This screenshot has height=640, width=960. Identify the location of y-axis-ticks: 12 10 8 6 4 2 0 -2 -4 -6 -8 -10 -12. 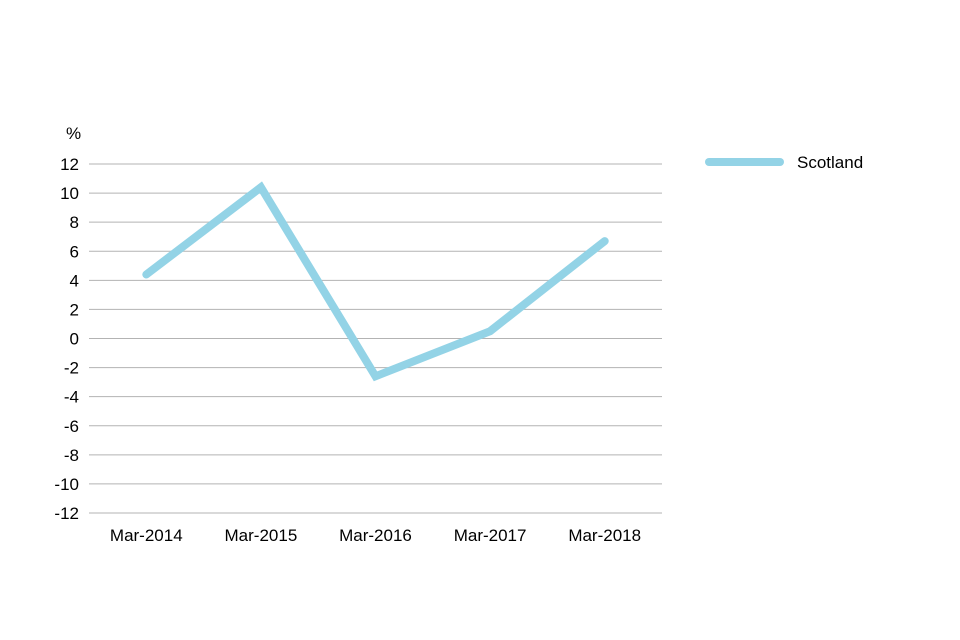
(66, 339).